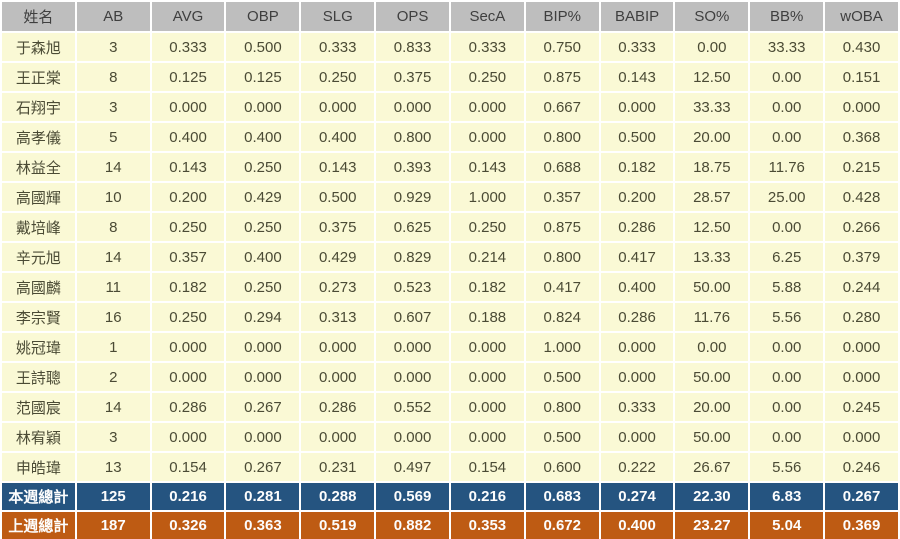  What do you see at coordinates (38, 347) in the screenshot?
I see `player-name-cell: 姚冠瑋` at bounding box center [38, 347].